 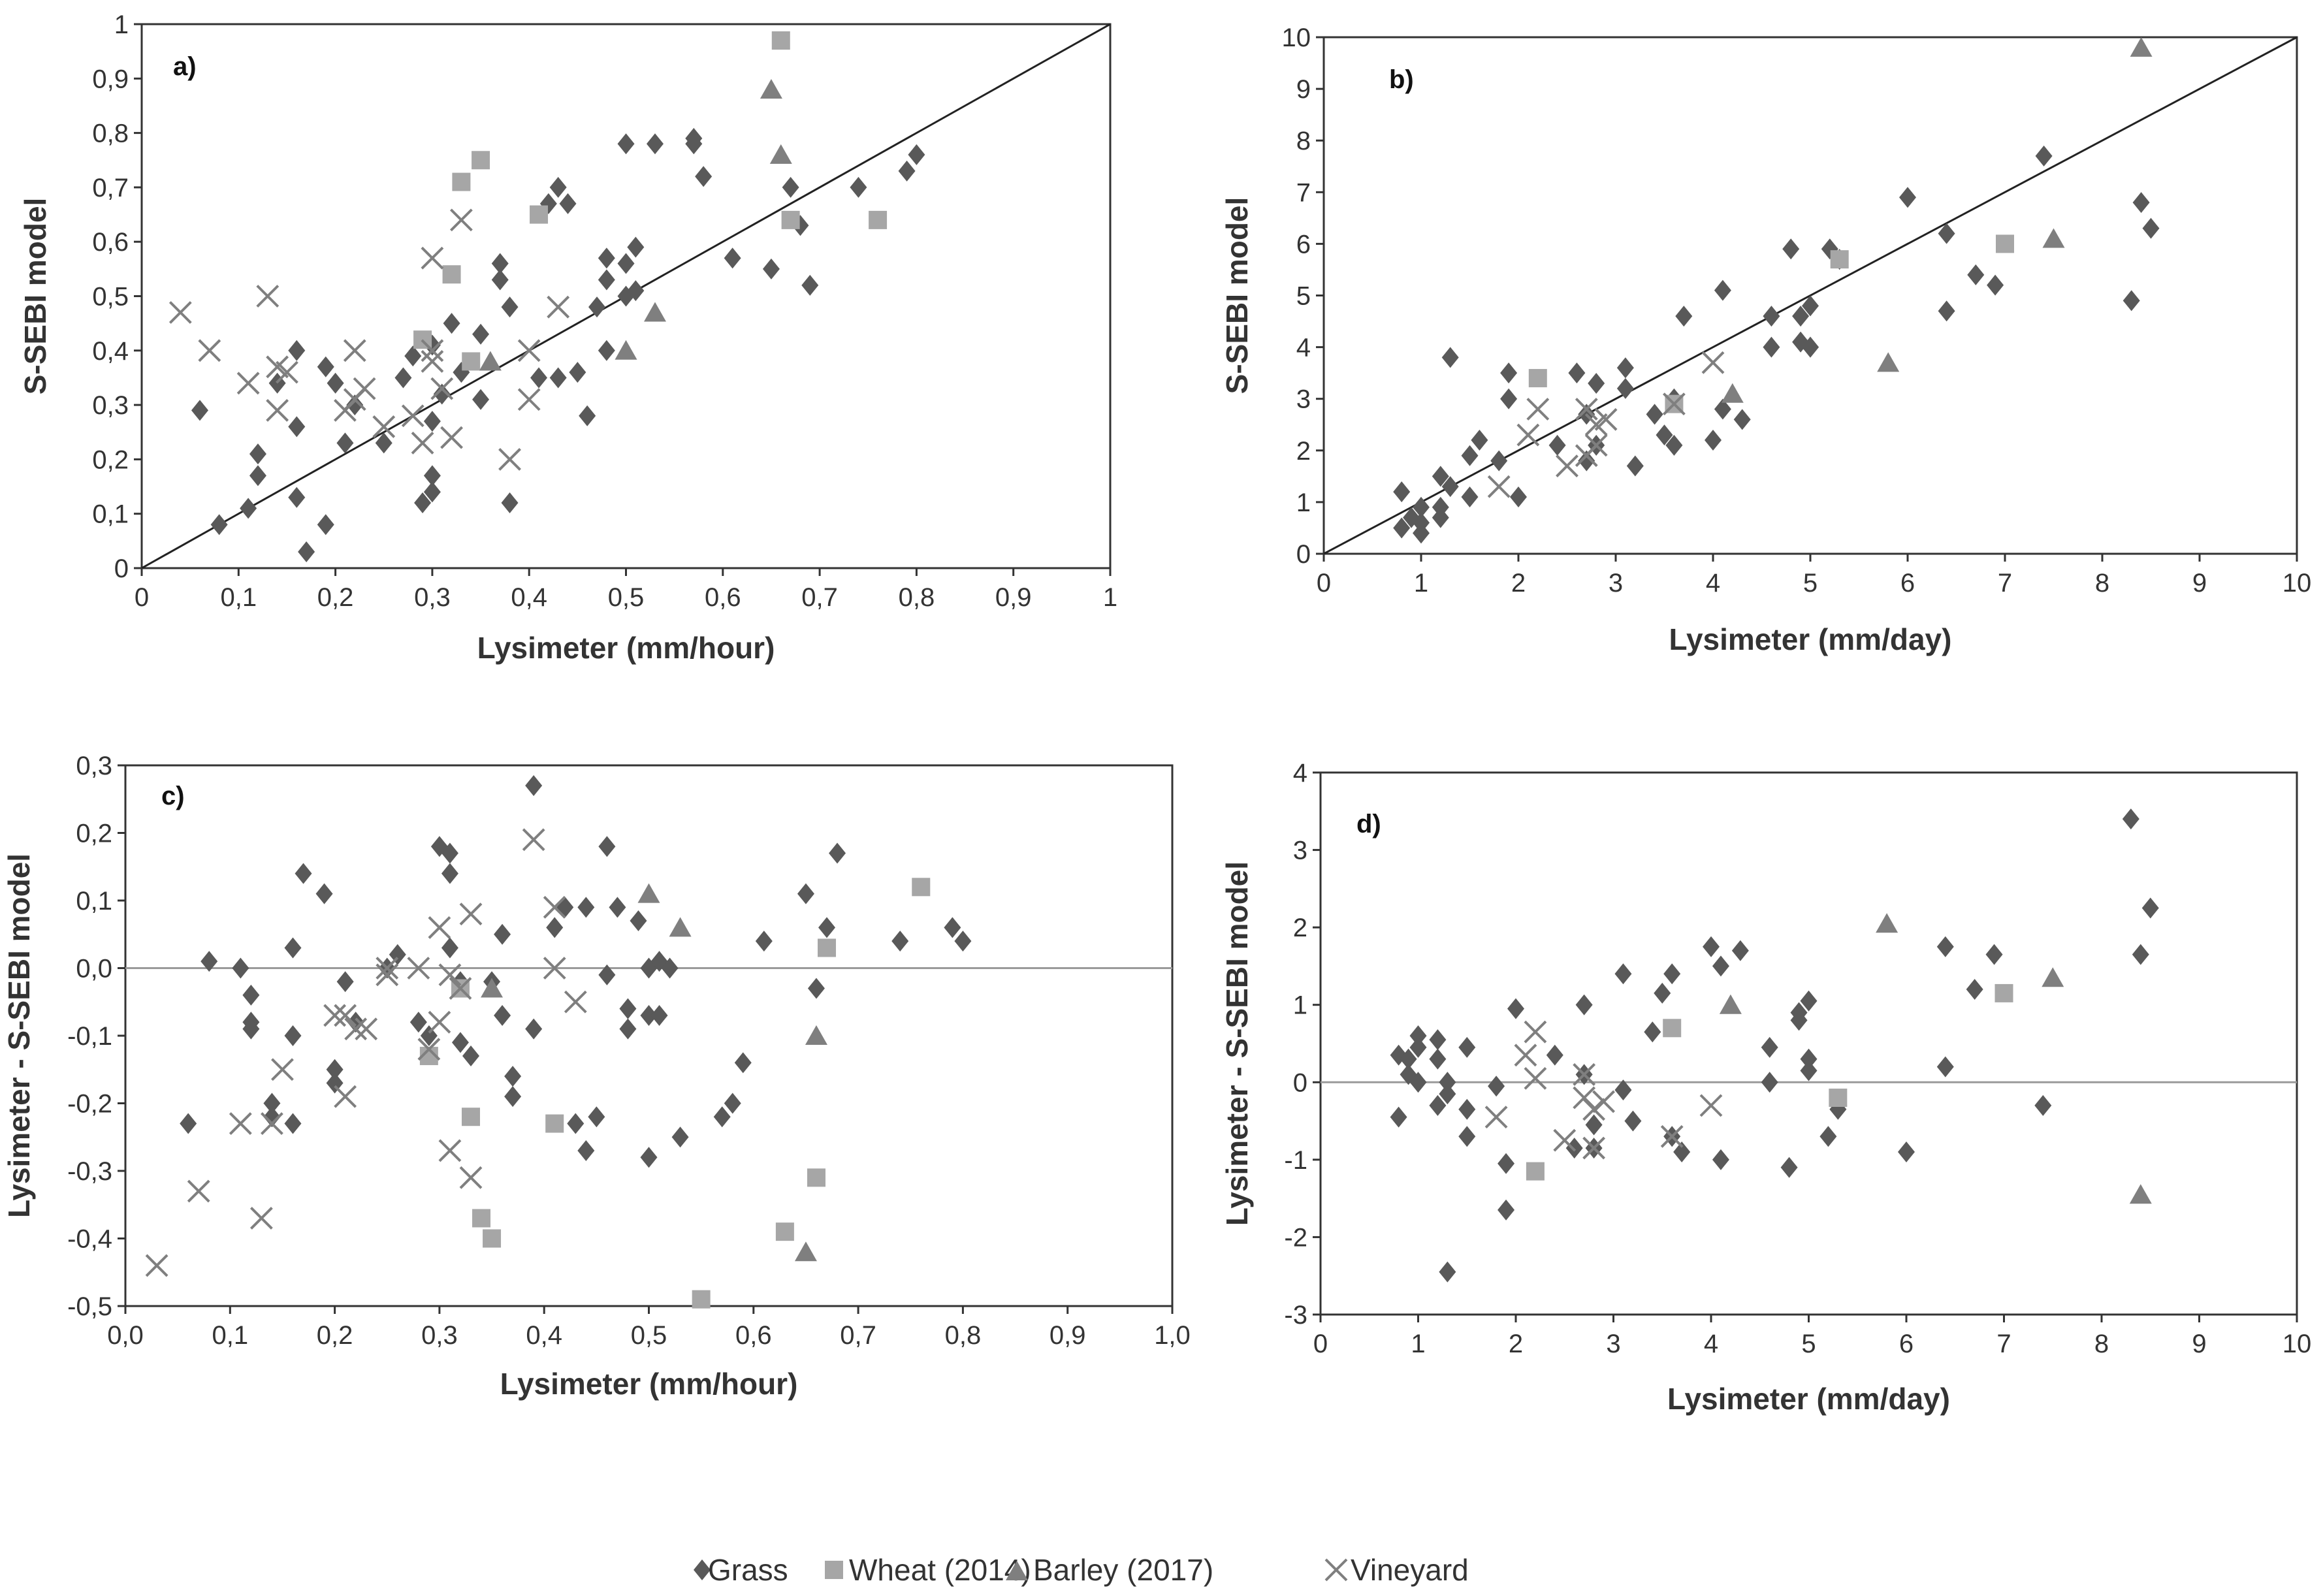 What do you see at coordinates (19, 1036) in the screenshot?
I see `y-axis-label-c: Lysimeter - S-SEBI model` at bounding box center [19, 1036].